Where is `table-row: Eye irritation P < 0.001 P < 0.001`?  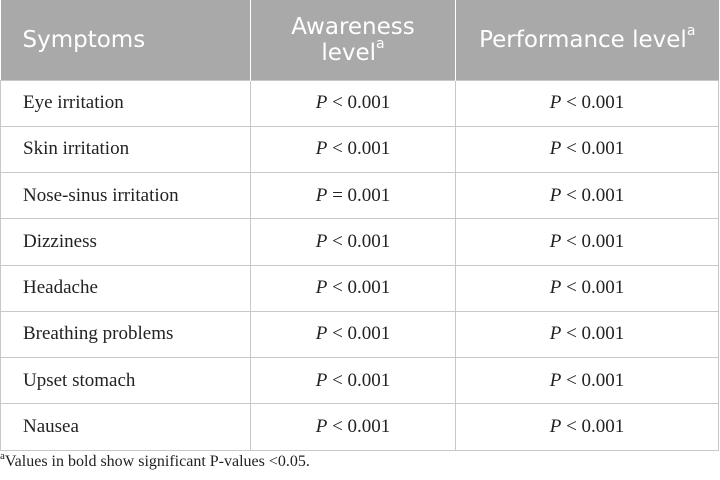 table-row: Eye irritation P < 0.001 P < 0.001 is located at coordinates (359, 103).